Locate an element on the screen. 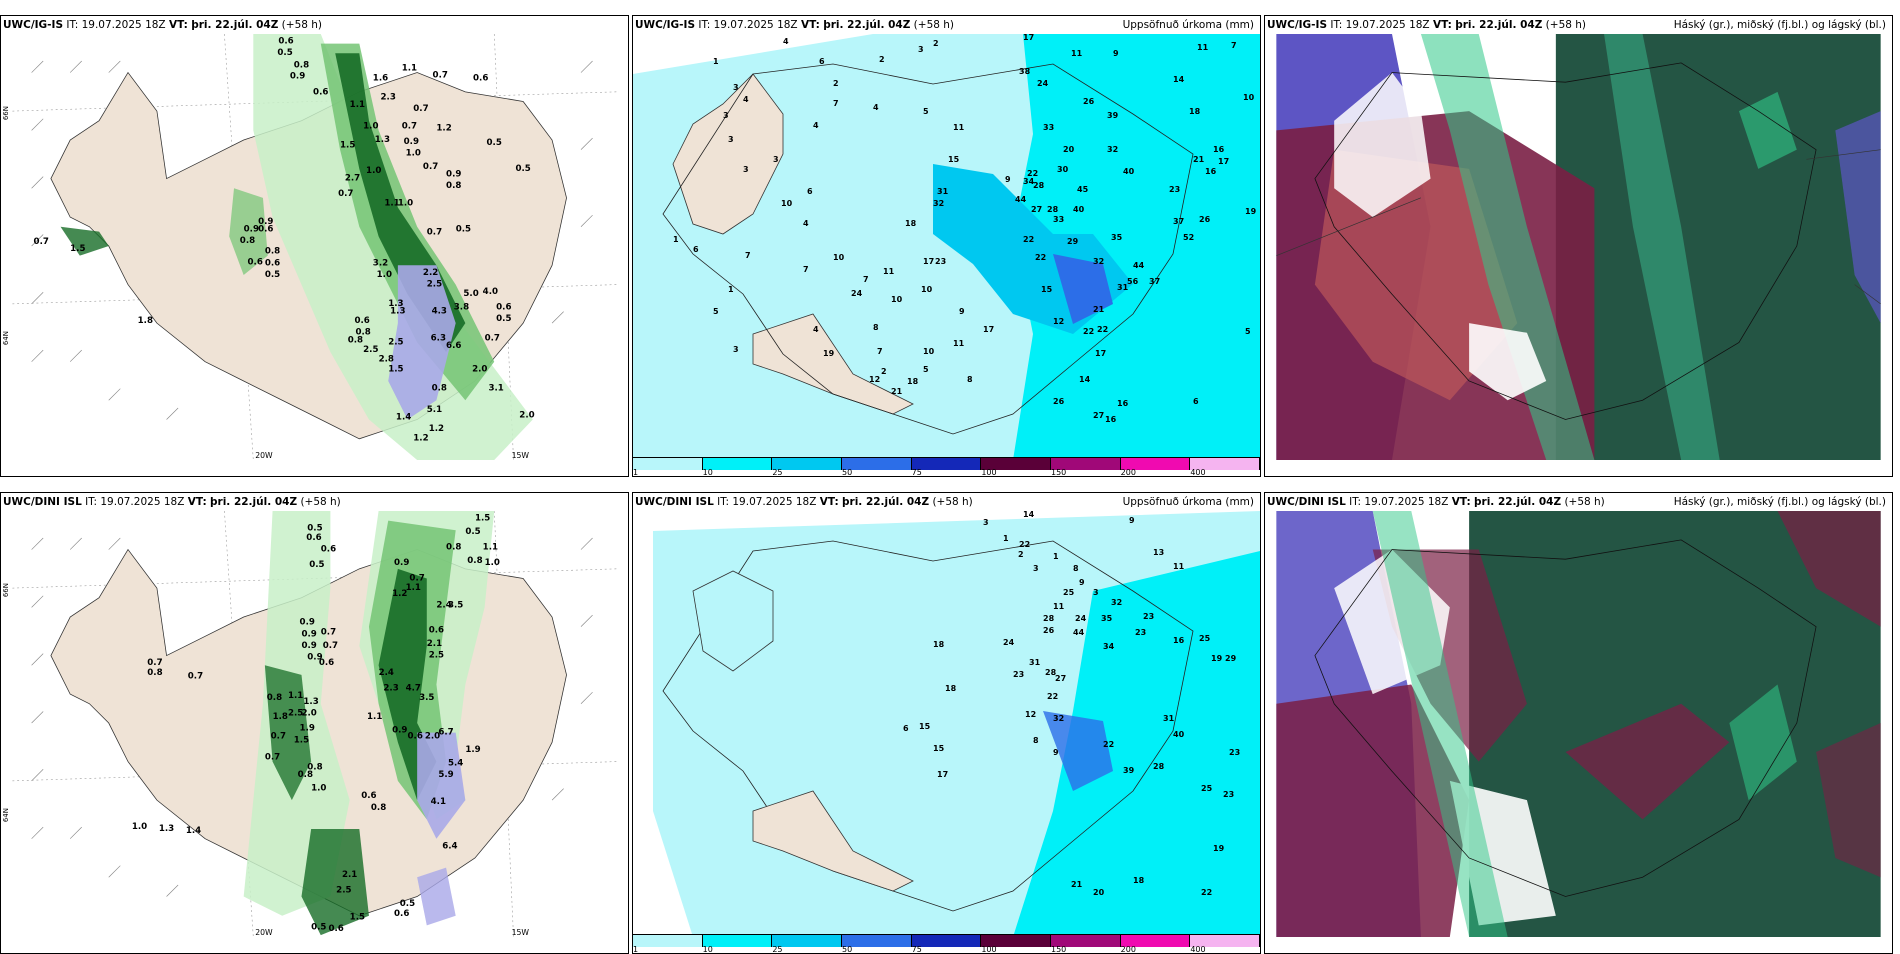  value-label: 3.1 is located at coordinates (495, 389).